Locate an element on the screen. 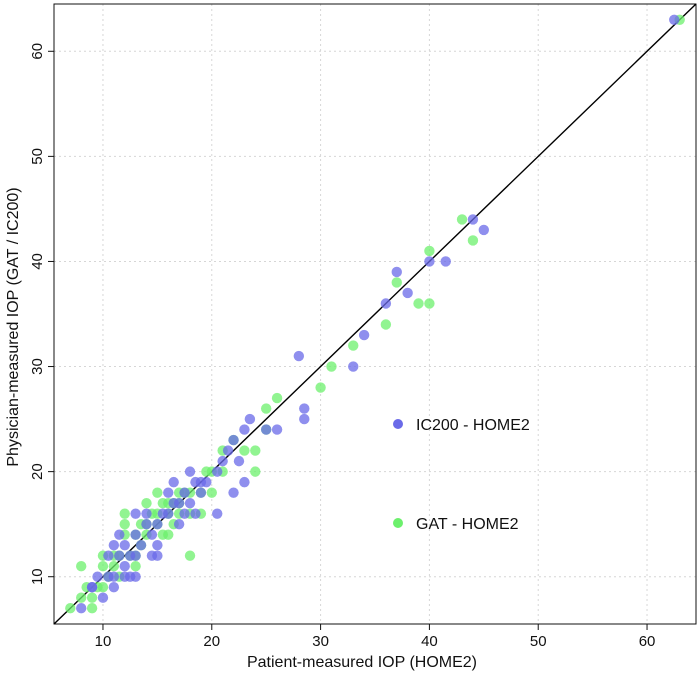  y-tick-label: 60 is located at coordinates (37, 51).